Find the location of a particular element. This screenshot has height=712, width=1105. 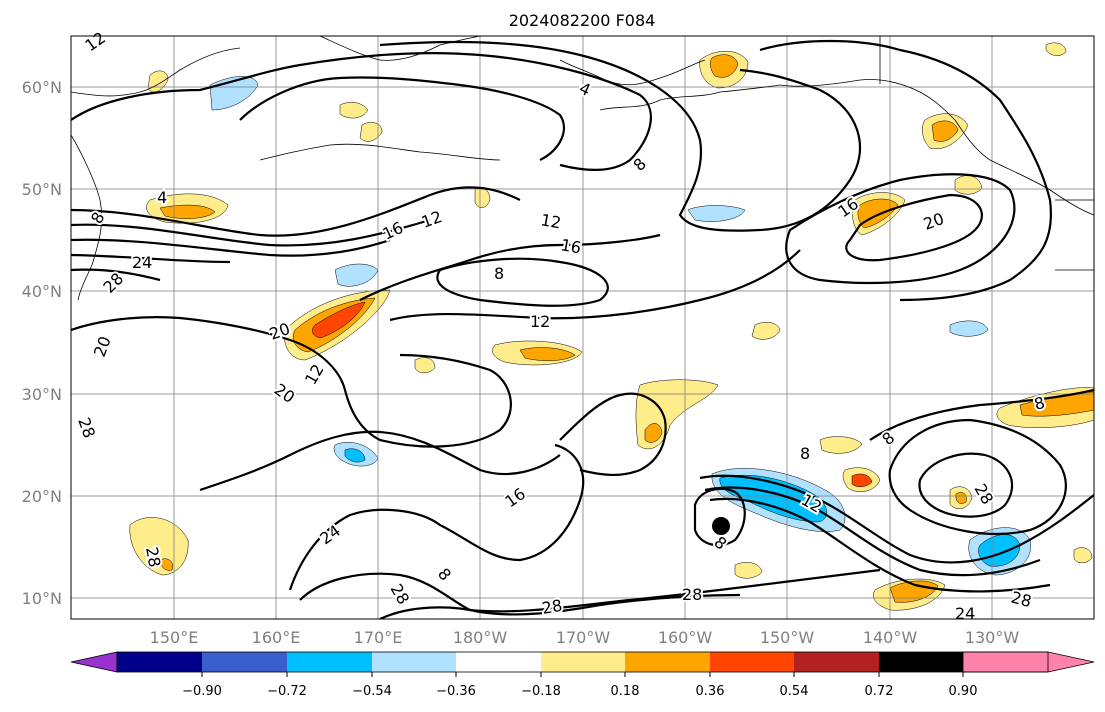

contour-24-south is located at coordinates (590, 590).